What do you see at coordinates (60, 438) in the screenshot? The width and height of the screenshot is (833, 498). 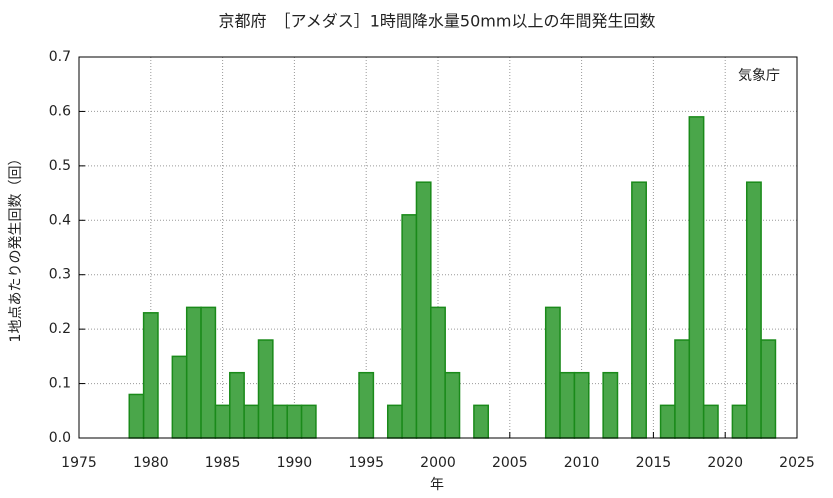 I see `y-tick-label: 0.0` at bounding box center [60, 438].